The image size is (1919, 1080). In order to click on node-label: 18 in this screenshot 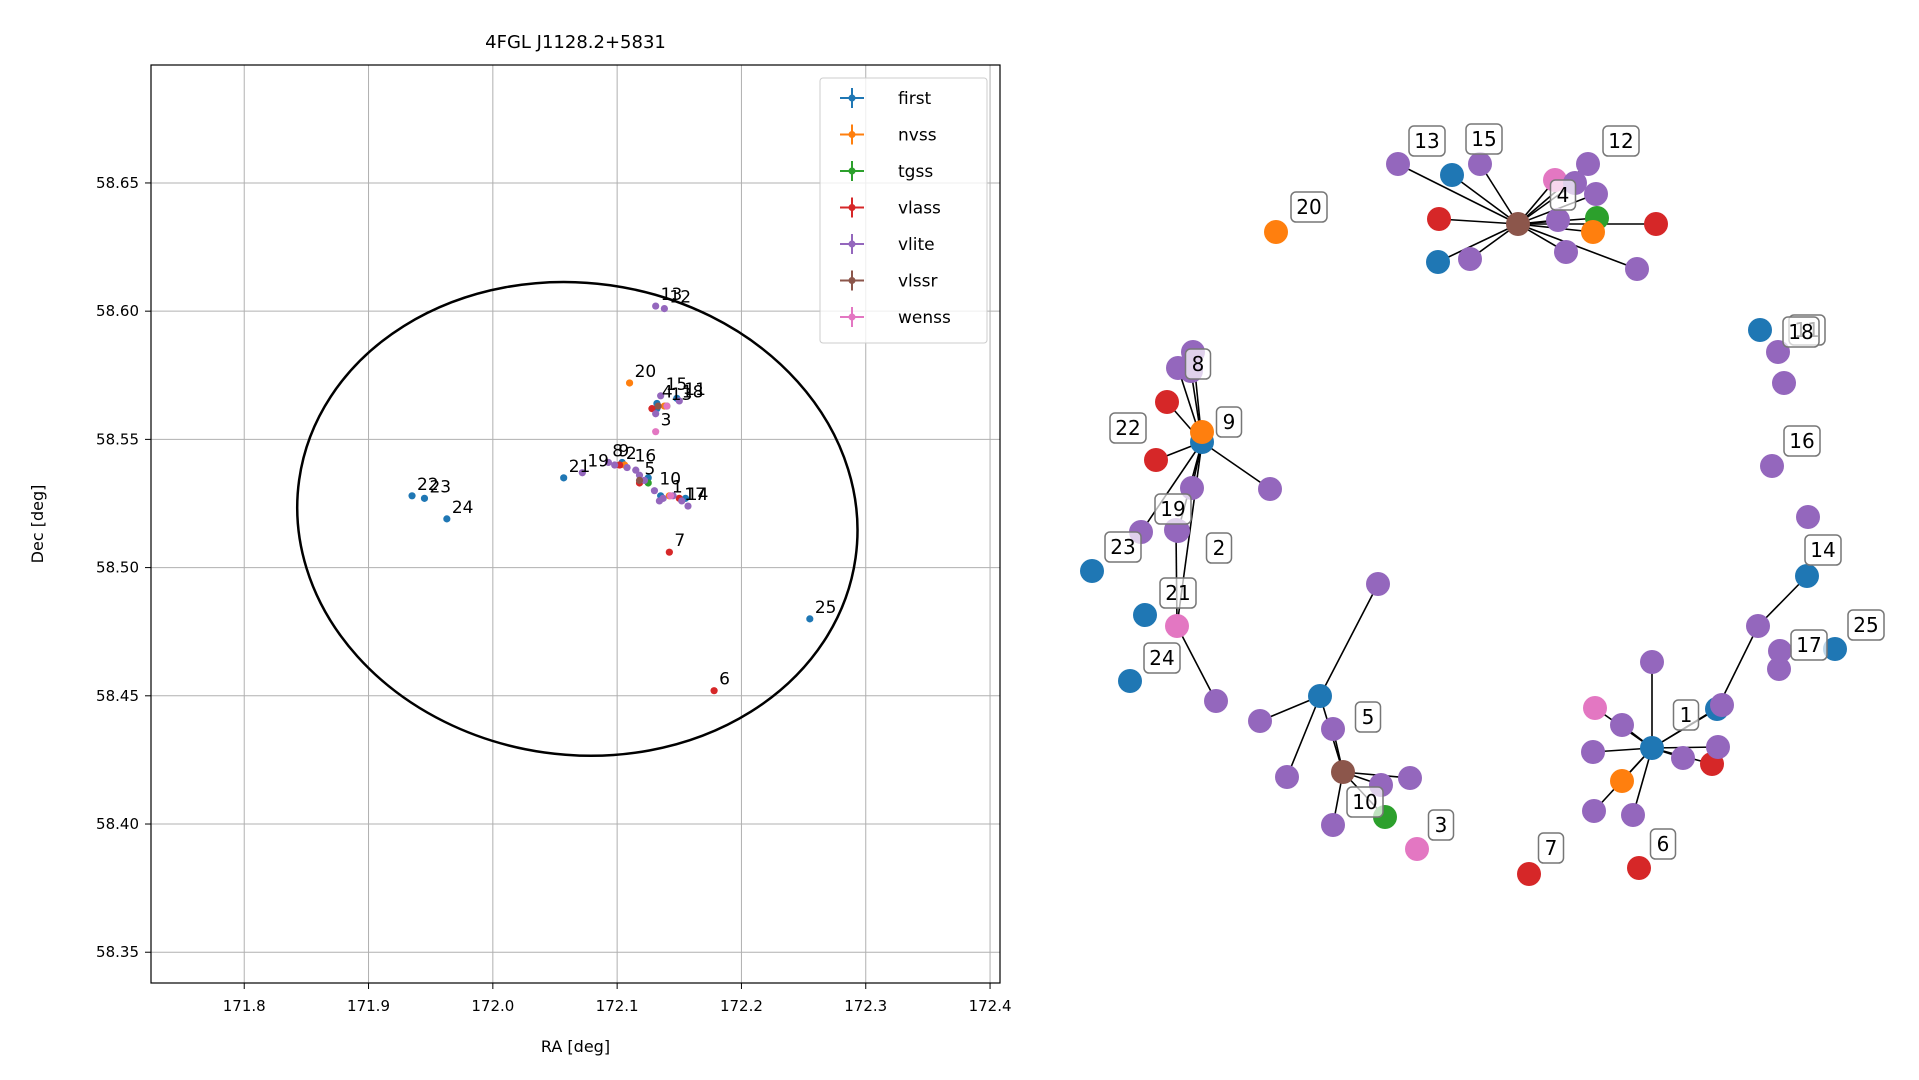, I will do `click(1801, 332)`.